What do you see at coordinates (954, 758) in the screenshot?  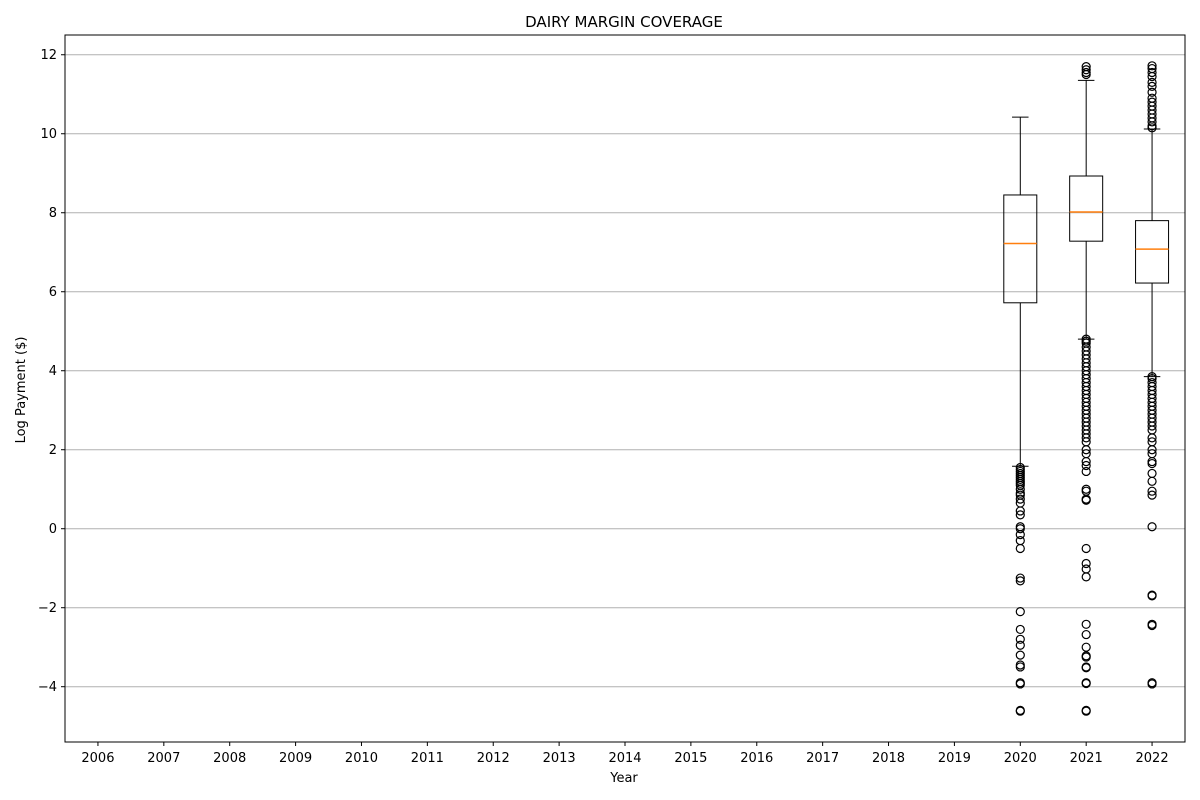 I see `x-tick-label: 2019` at bounding box center [954, 758].